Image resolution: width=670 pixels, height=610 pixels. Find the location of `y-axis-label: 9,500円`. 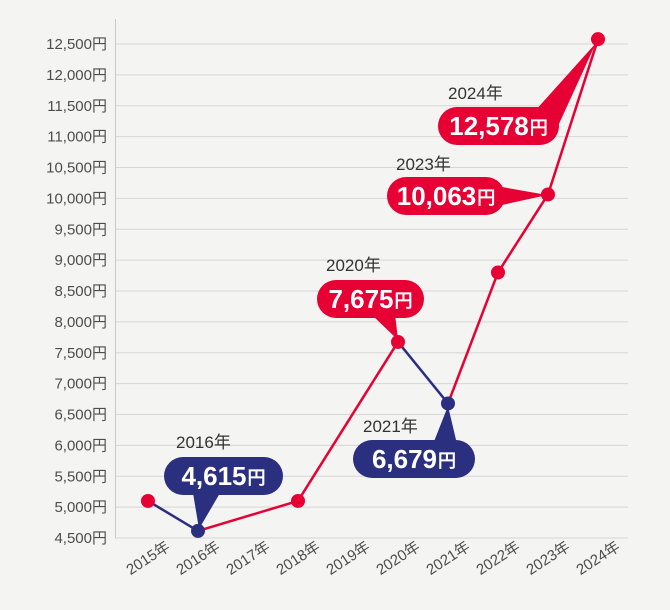

y-axis-label: 9,500円 is located at coordinates (80, 229).